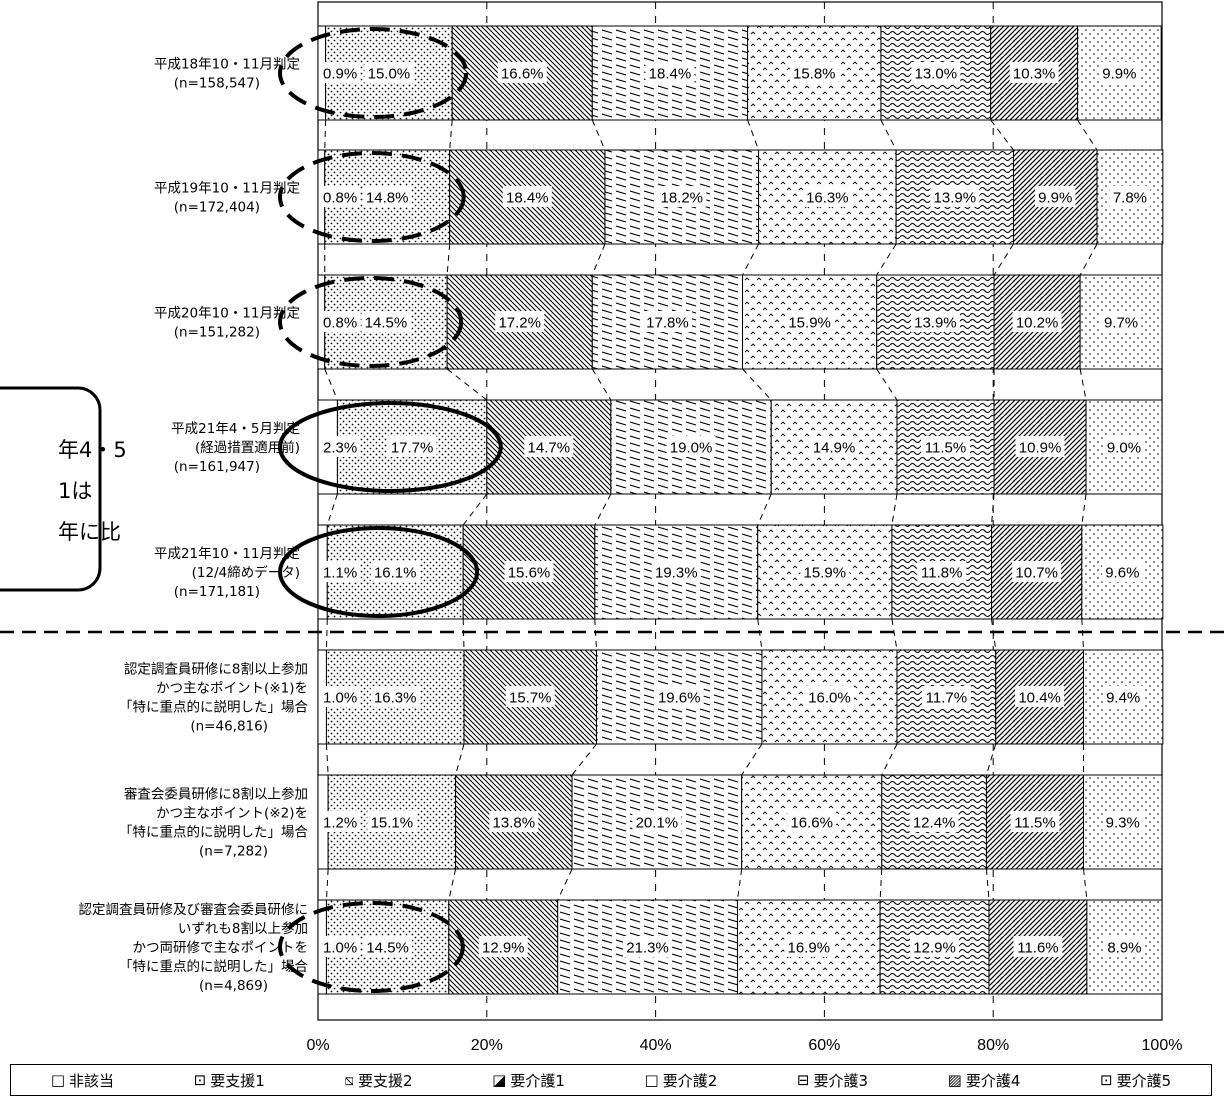  Describe the element at coordinates (1036, 573) in the screenshot. I see `value-label: 10.7%` at that location.